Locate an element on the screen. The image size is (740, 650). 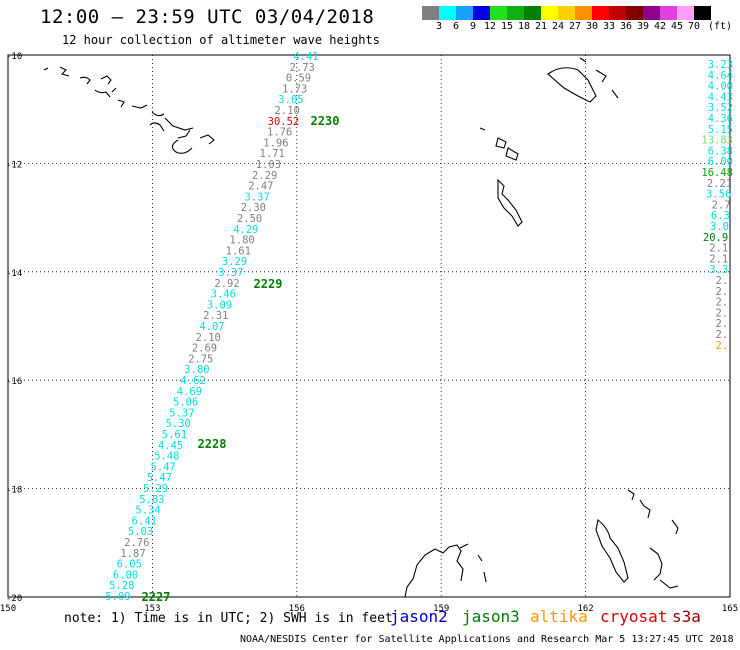
track-value-label: 3.56 is located at coordinates (718, 195).